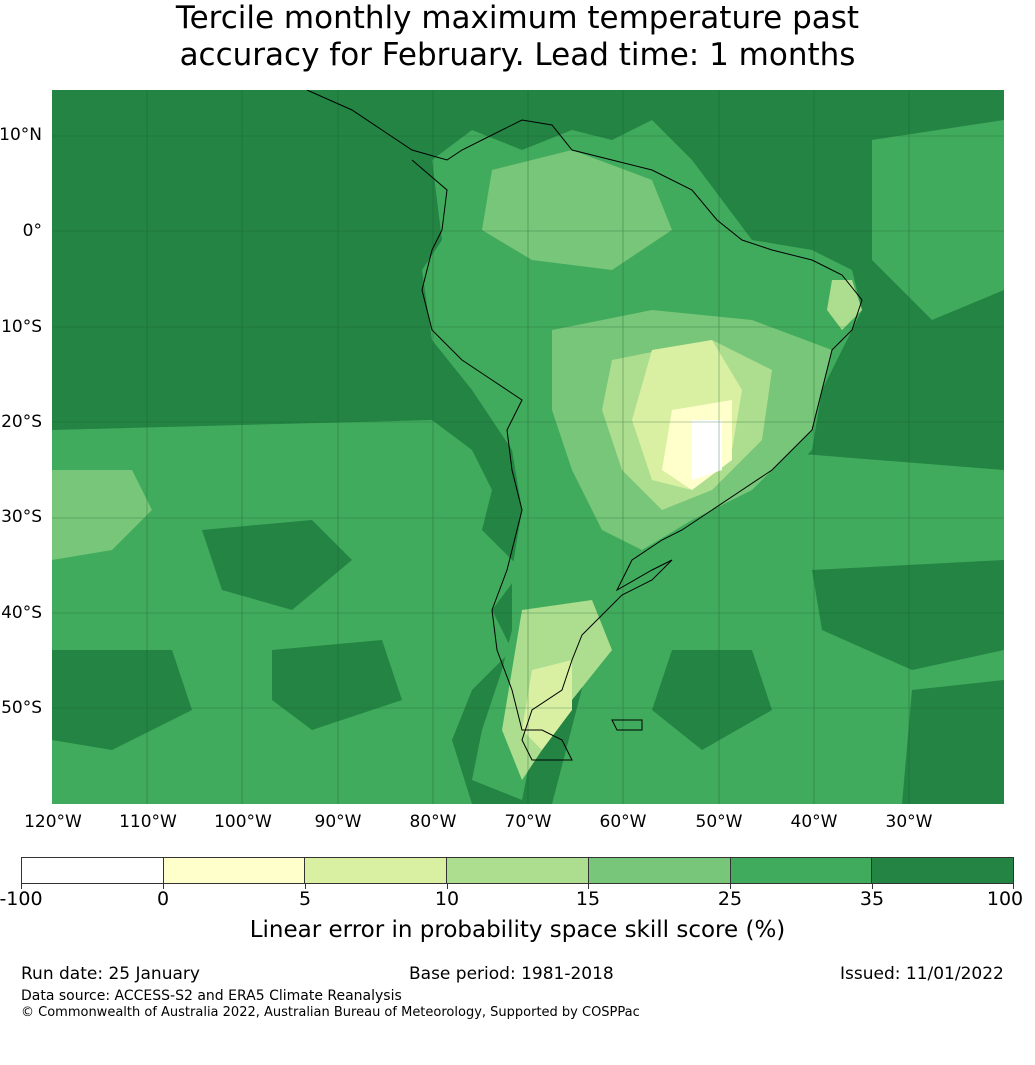 The height and width of the screenshot is (1065, 1035). What do you see at coordinates (814, 822) in the screenshot?
I see `lon-label-40w: 40°W` at bounding box center [814, 822].